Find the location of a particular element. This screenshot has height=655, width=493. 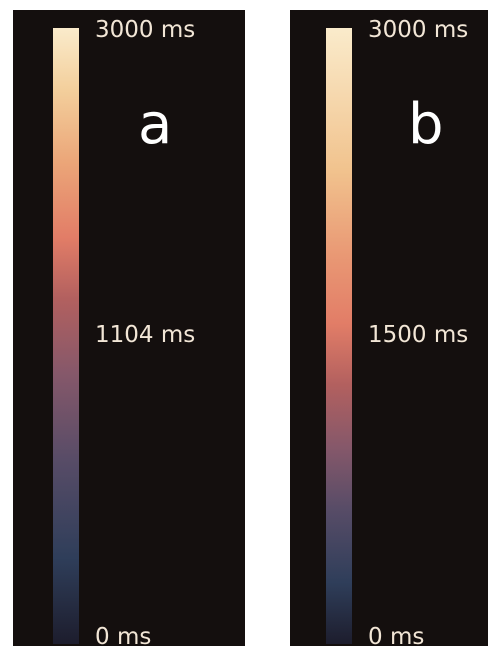

panel-letter-b: b is located at coordinates (426, 124).